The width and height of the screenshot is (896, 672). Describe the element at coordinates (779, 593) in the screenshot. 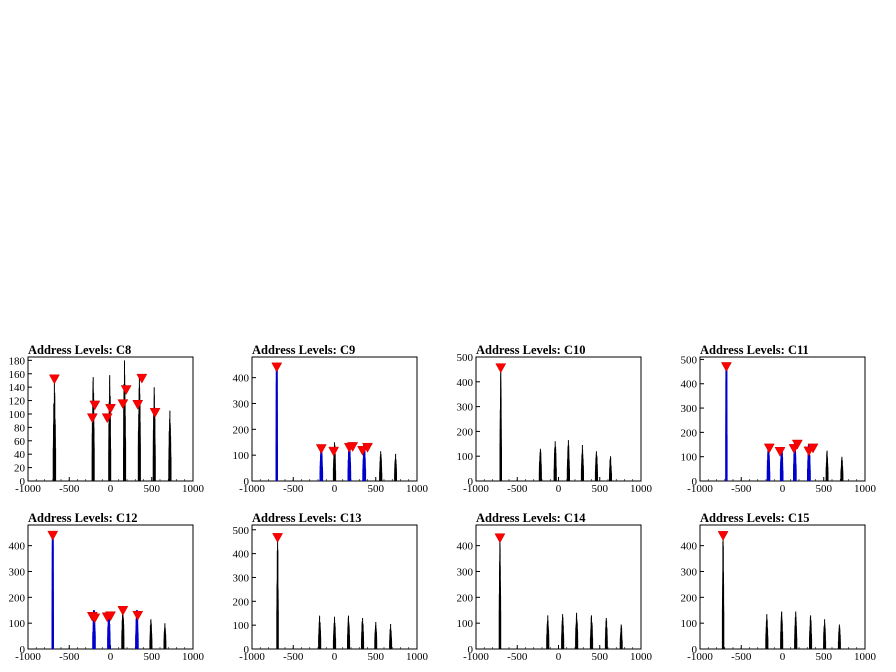

I see `chart-c15: -1000 -500 0 500 1000 0 100 200 300 400` at that location.